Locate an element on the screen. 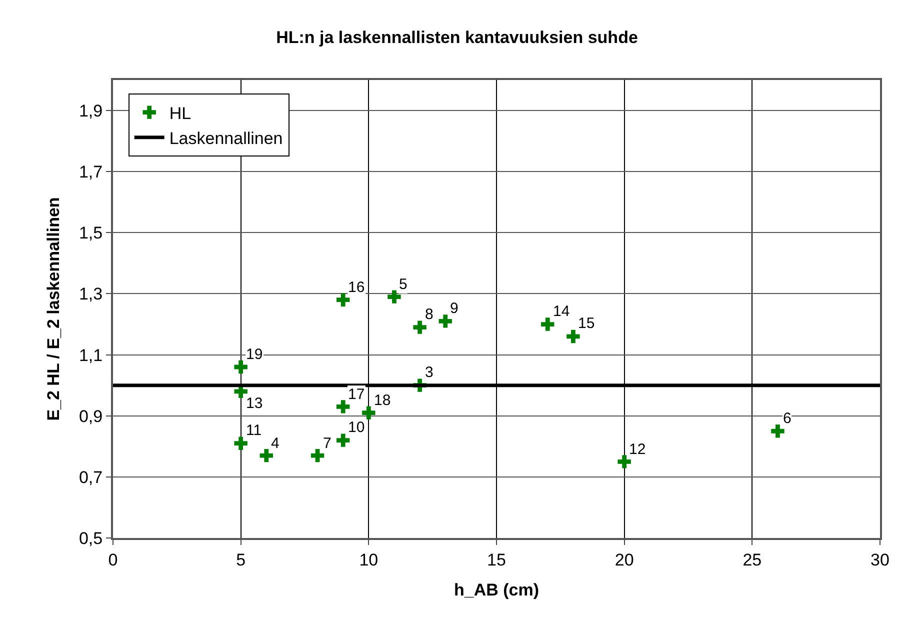  annotation: 6 is located at coordinates (787, 418).